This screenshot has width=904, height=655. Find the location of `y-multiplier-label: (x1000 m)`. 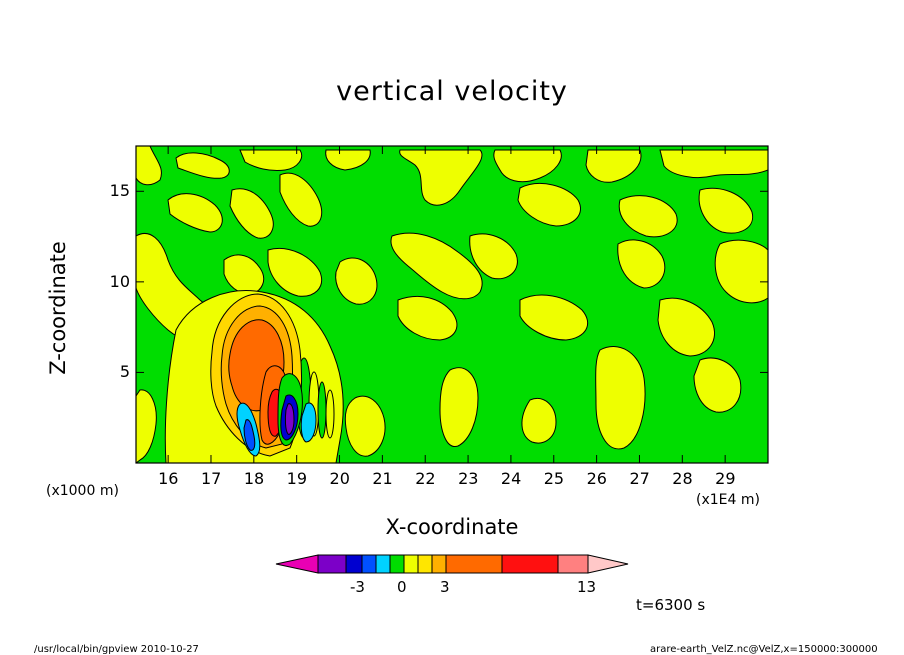

y-multiplier-label: (x1000 m) is located at coordinates (82, 491).